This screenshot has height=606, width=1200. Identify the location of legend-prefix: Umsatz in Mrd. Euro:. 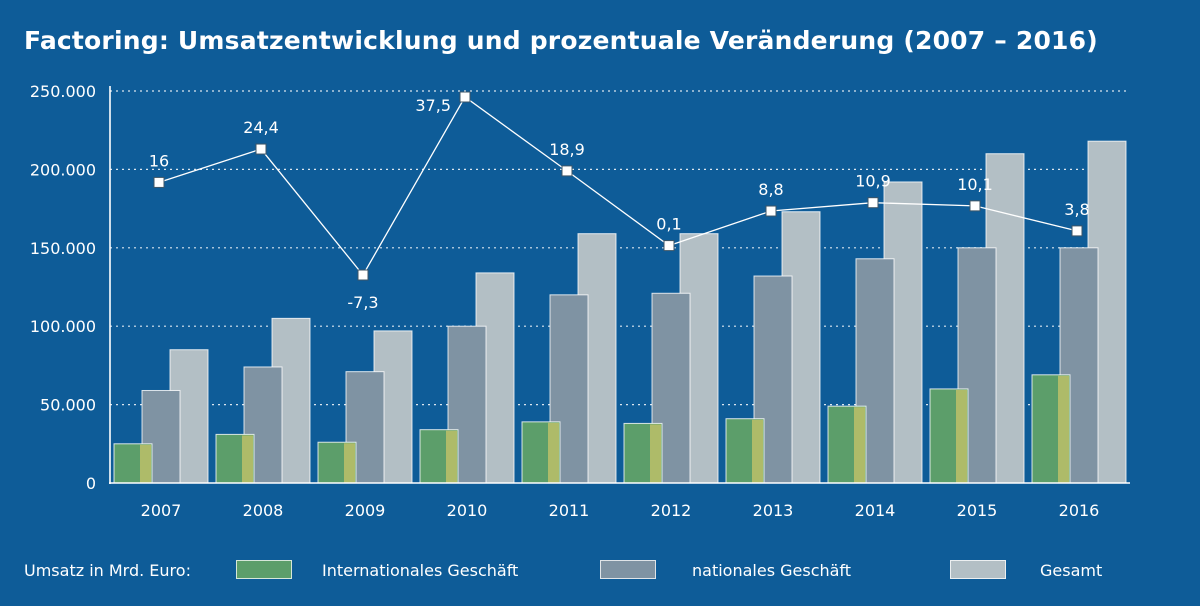
(107, 570).